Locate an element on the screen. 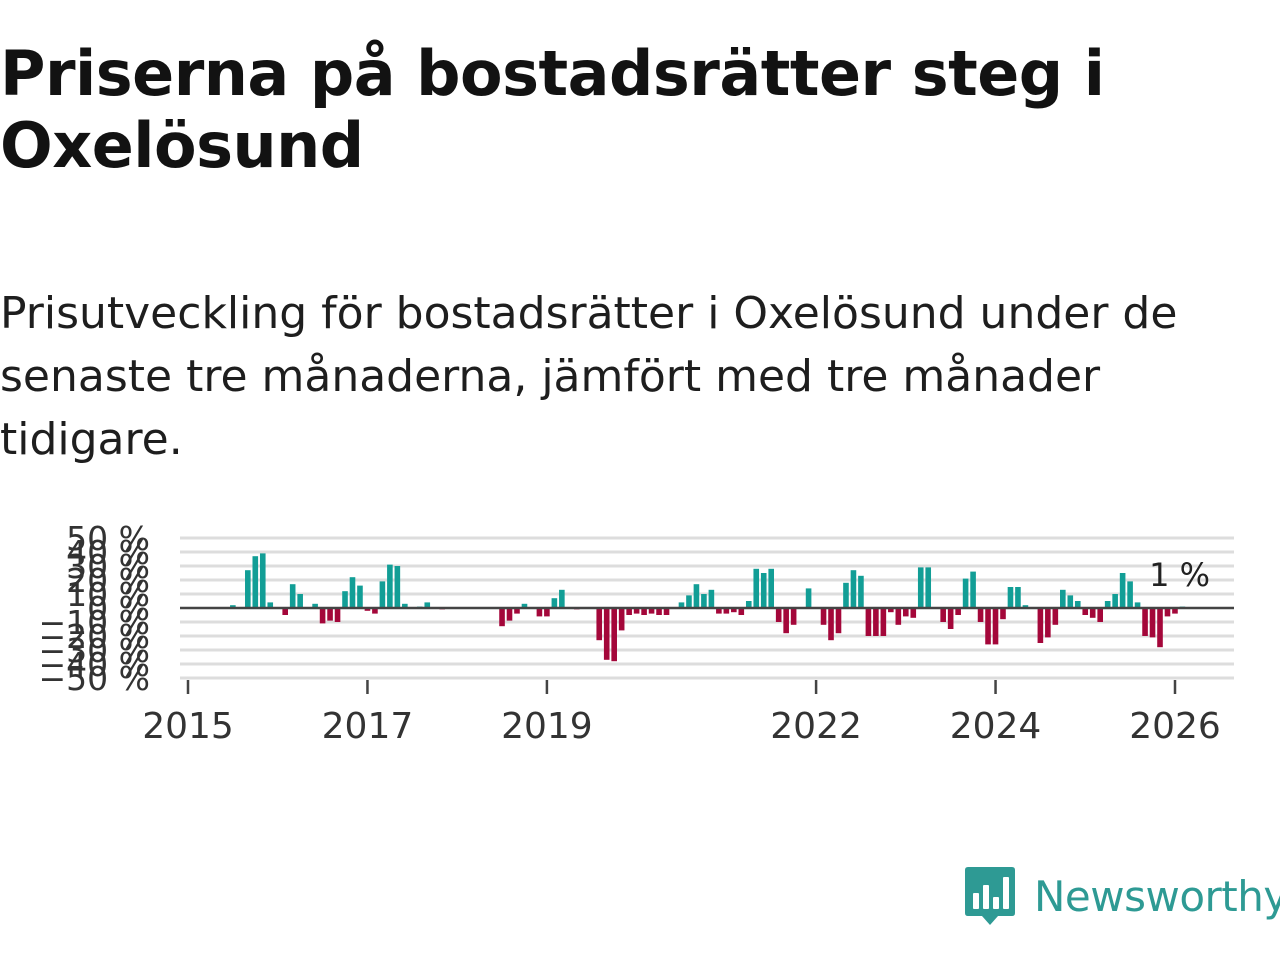 The image size is (1280, 960). y-tick-label: −50 % is located at coordinates (95, 678).